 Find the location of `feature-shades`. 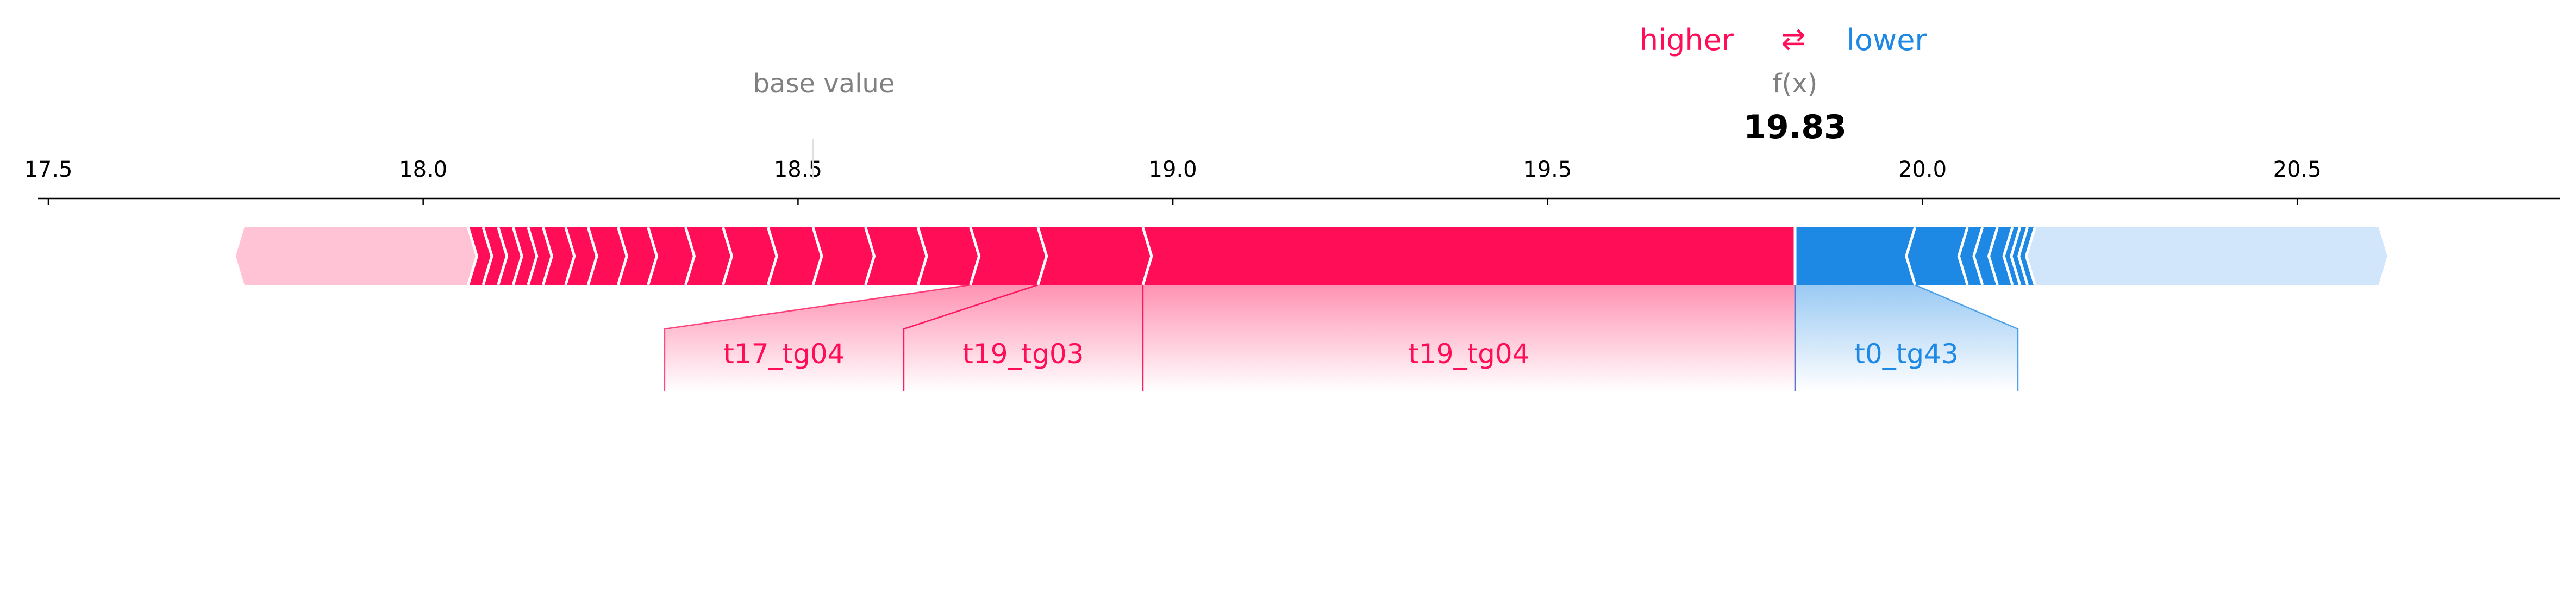

feature-shades is located at coordinates (1341, 337).